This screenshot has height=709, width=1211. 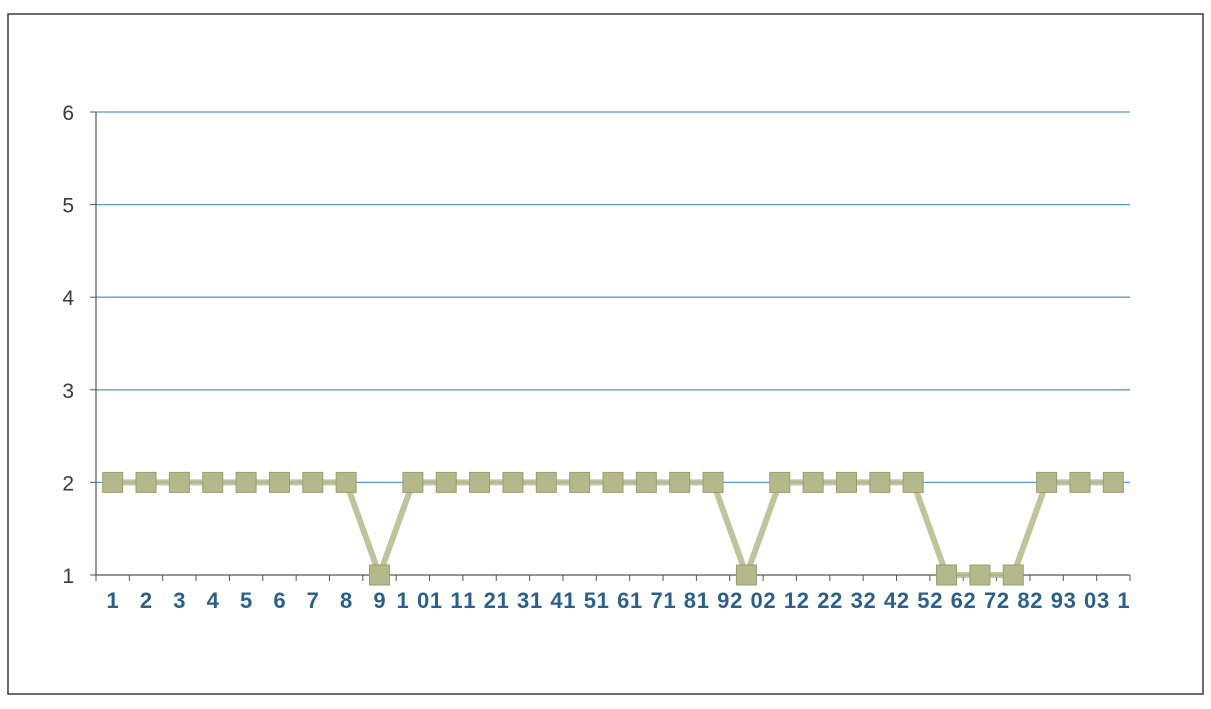 I want to click on x-tick-label: 9, so click(x=379, y=600).